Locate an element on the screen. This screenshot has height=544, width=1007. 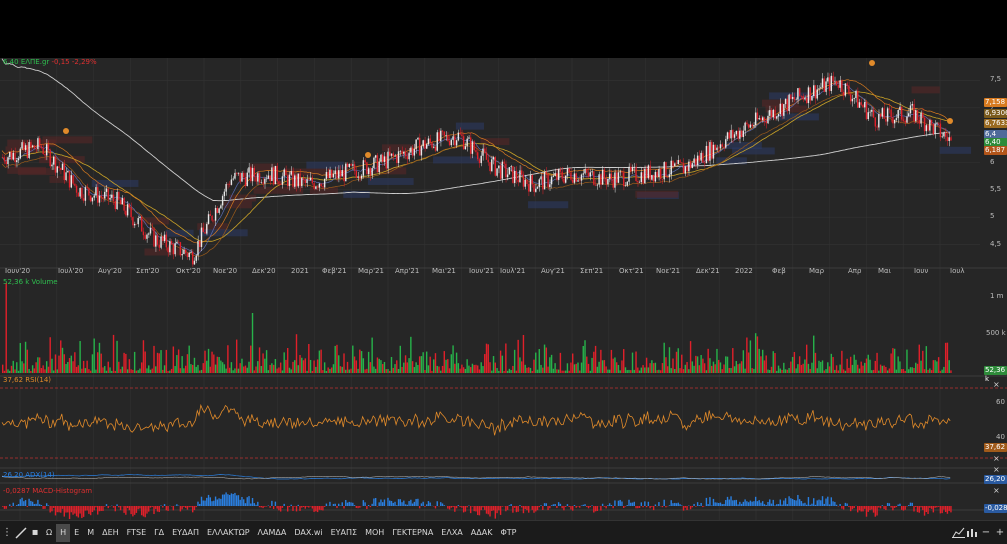
rsi-axis-60: 60 is located at coordinates (1000, 402).